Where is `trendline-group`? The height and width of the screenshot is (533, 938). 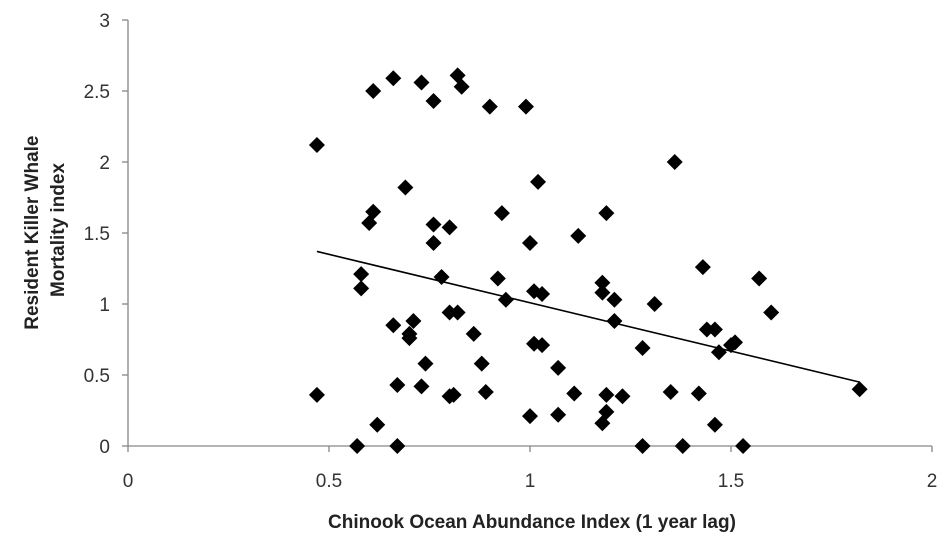
trendline-group is located at coordinates (588, 316).